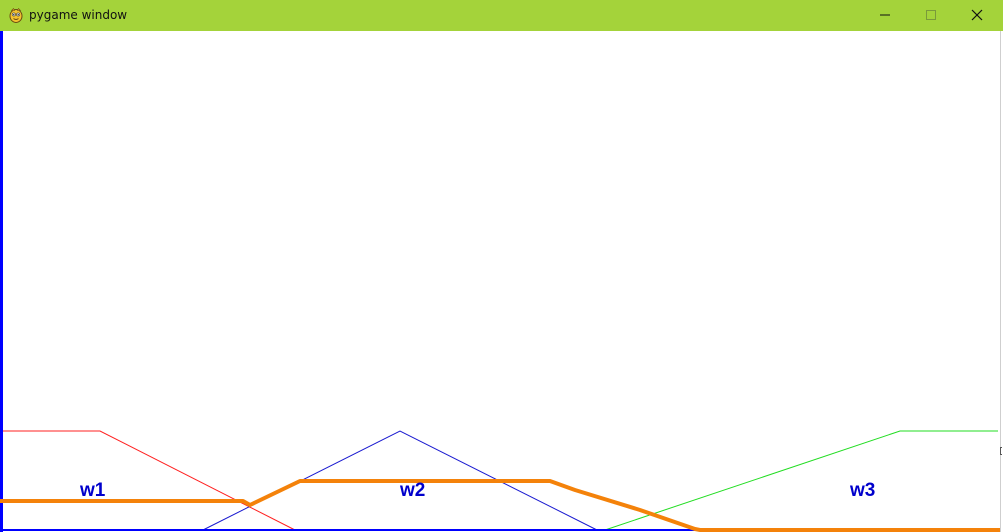 This screenshot has height=532, width=1003. I want to click on resize-edge-marker, so click(1001, 451).